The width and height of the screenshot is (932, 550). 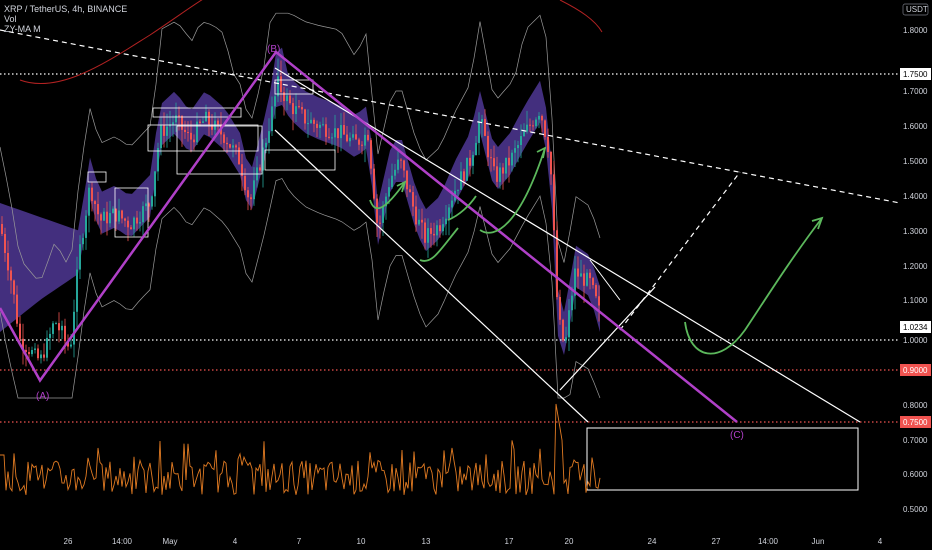 I want to click on symbol-line: XRP / TetherUS, 4h, BINANCE, so click(x=66, y=9).